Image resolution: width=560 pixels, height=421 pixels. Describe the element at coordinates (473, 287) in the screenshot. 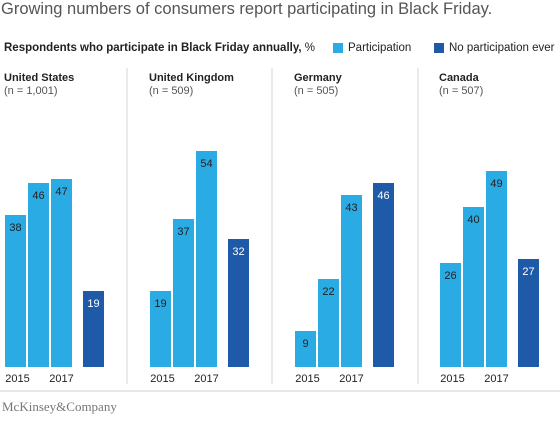

I see `bar-participation-canada-2016` at that location.